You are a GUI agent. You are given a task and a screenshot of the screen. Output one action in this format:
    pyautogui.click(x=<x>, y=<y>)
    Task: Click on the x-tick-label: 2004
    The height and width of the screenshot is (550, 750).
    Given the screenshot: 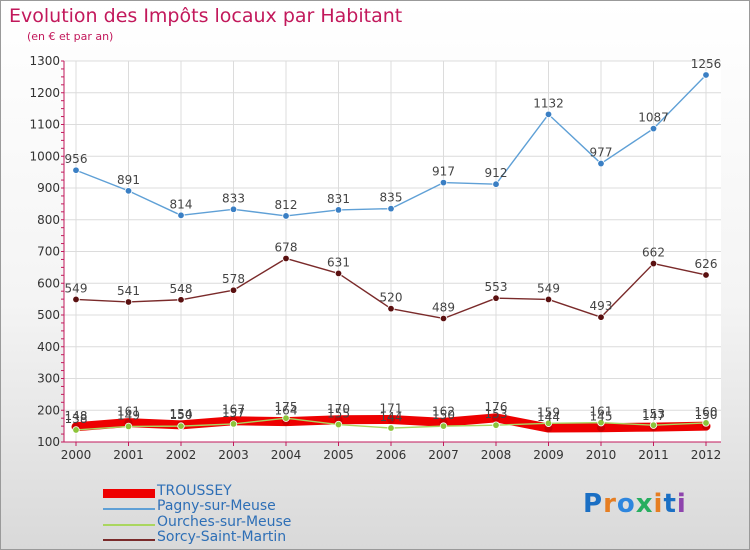 What is the action you would take?
    pyautogui.click(x=286, y=455)
    